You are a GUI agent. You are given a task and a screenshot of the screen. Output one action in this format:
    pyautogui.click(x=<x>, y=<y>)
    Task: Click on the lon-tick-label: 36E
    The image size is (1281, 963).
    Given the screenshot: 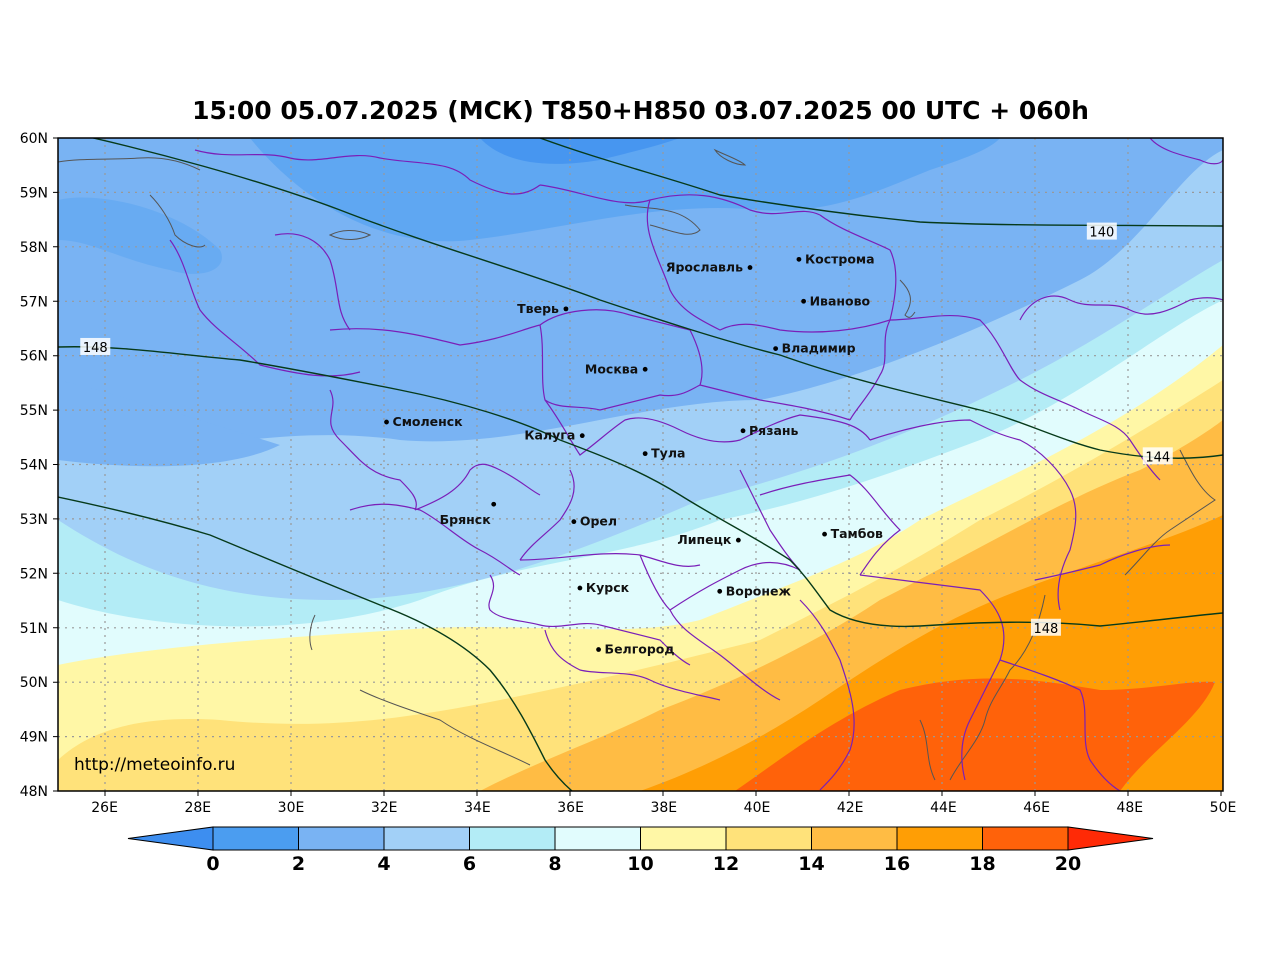 What is the action you would take?
    pyautogui.click(x=570, y=808)
    